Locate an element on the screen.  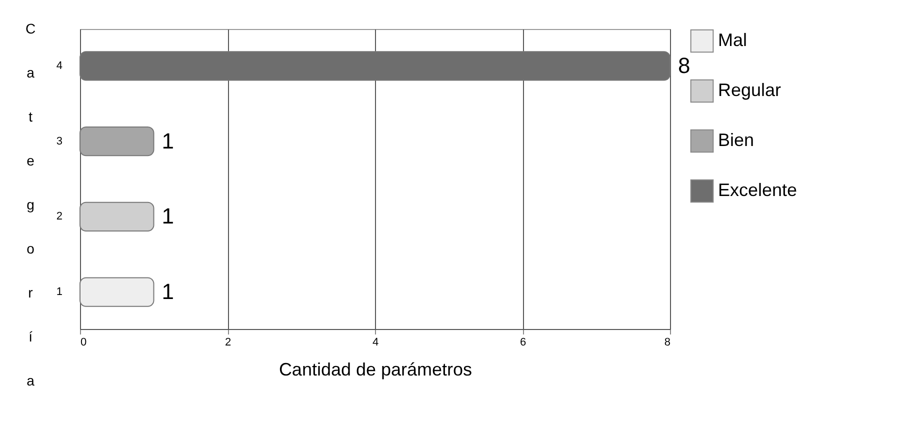
x-tick-label: 2 is located at coordinates (228, 342).